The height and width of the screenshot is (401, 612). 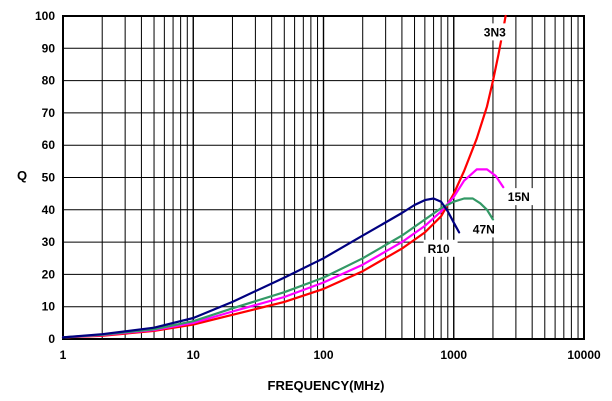 What do you see at coordinates (49, 242) in the screenshot?
I see `y-tick-label: 30` at bounding box center [49, 242].